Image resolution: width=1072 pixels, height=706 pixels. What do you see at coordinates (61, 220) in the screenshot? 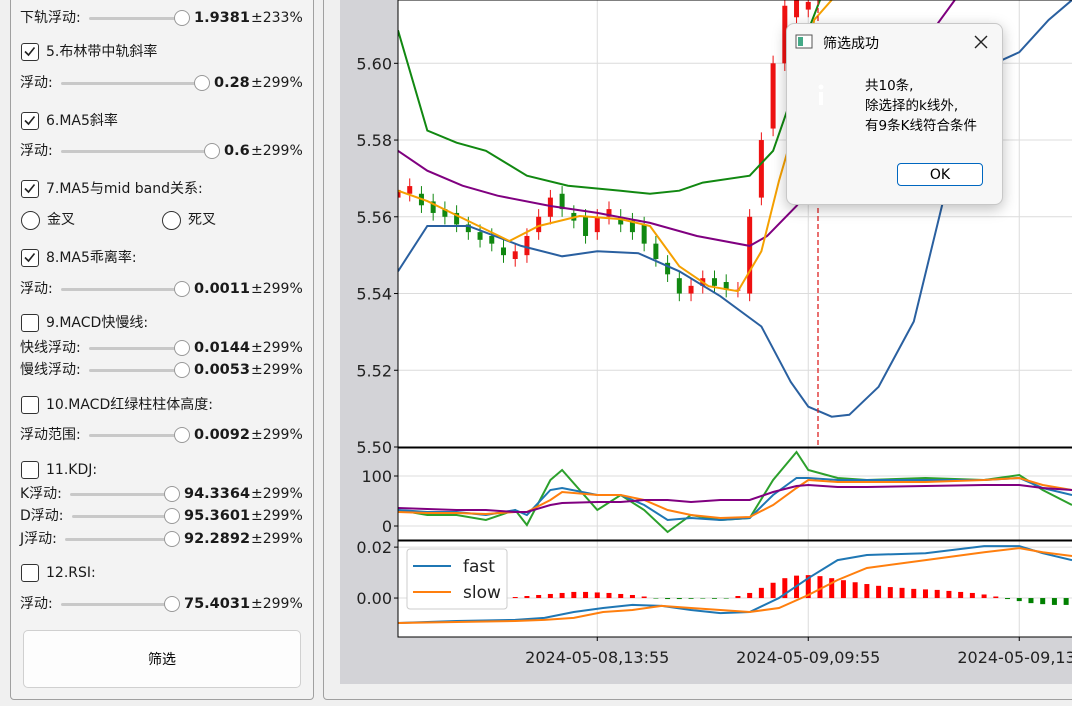
I see `radio-label: 金叉` at bounding box center [61, 220].